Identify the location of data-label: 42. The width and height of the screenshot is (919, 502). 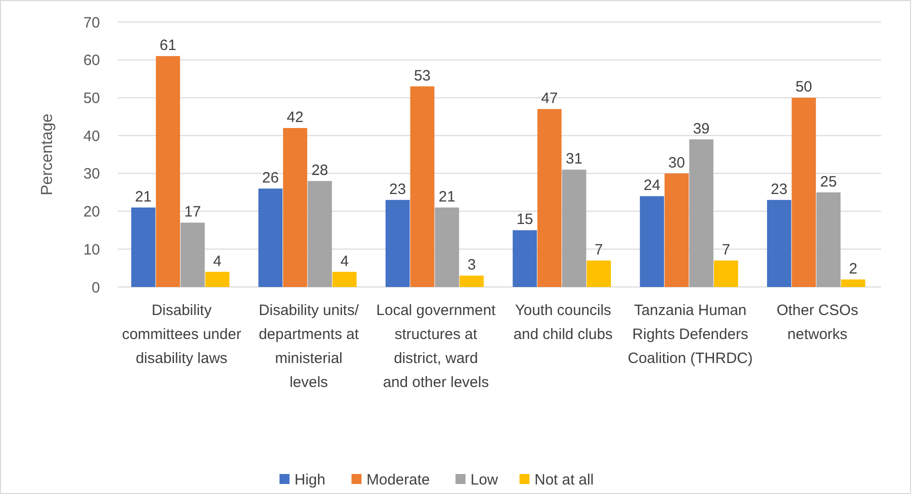
(295, 117).